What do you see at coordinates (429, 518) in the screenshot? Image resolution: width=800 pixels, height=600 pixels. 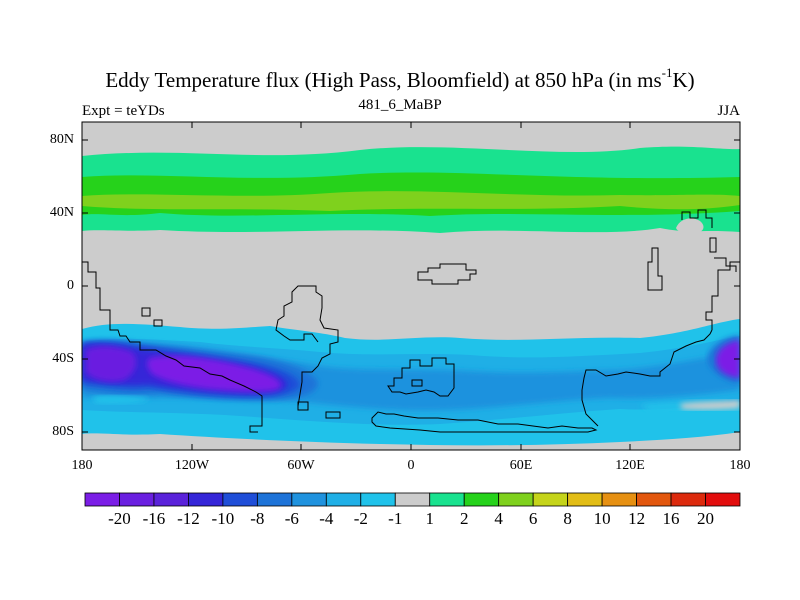 I see `colorbar-label: 1` at bounding box center [429, 518].